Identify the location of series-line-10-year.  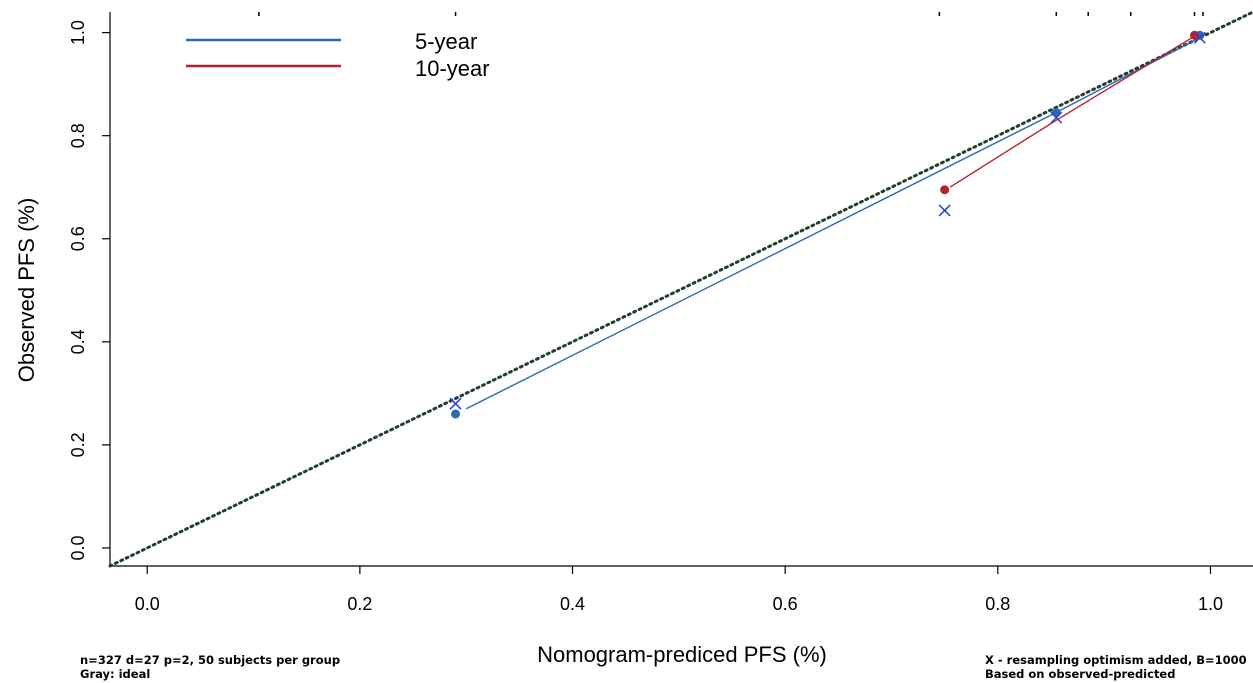
(1072, 111).